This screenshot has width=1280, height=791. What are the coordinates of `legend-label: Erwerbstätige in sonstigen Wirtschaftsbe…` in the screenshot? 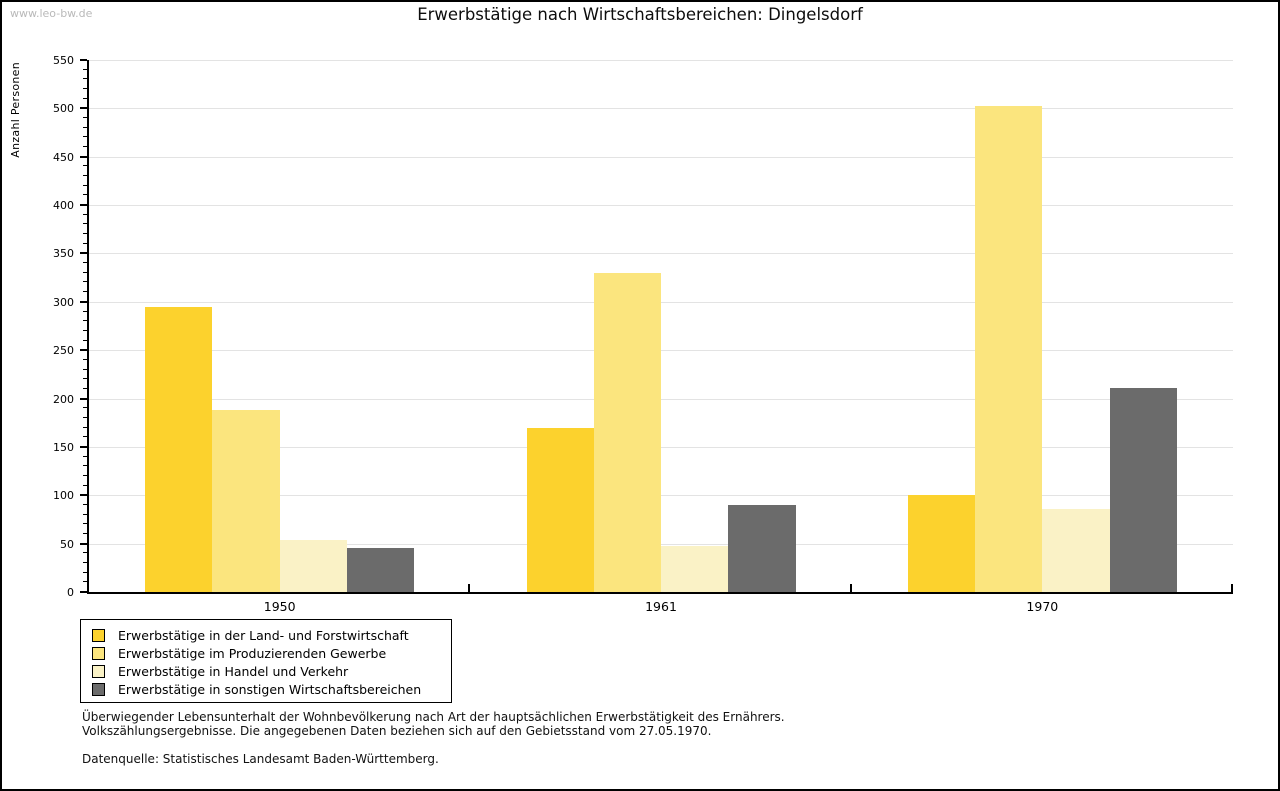 It's located at (270, 689).